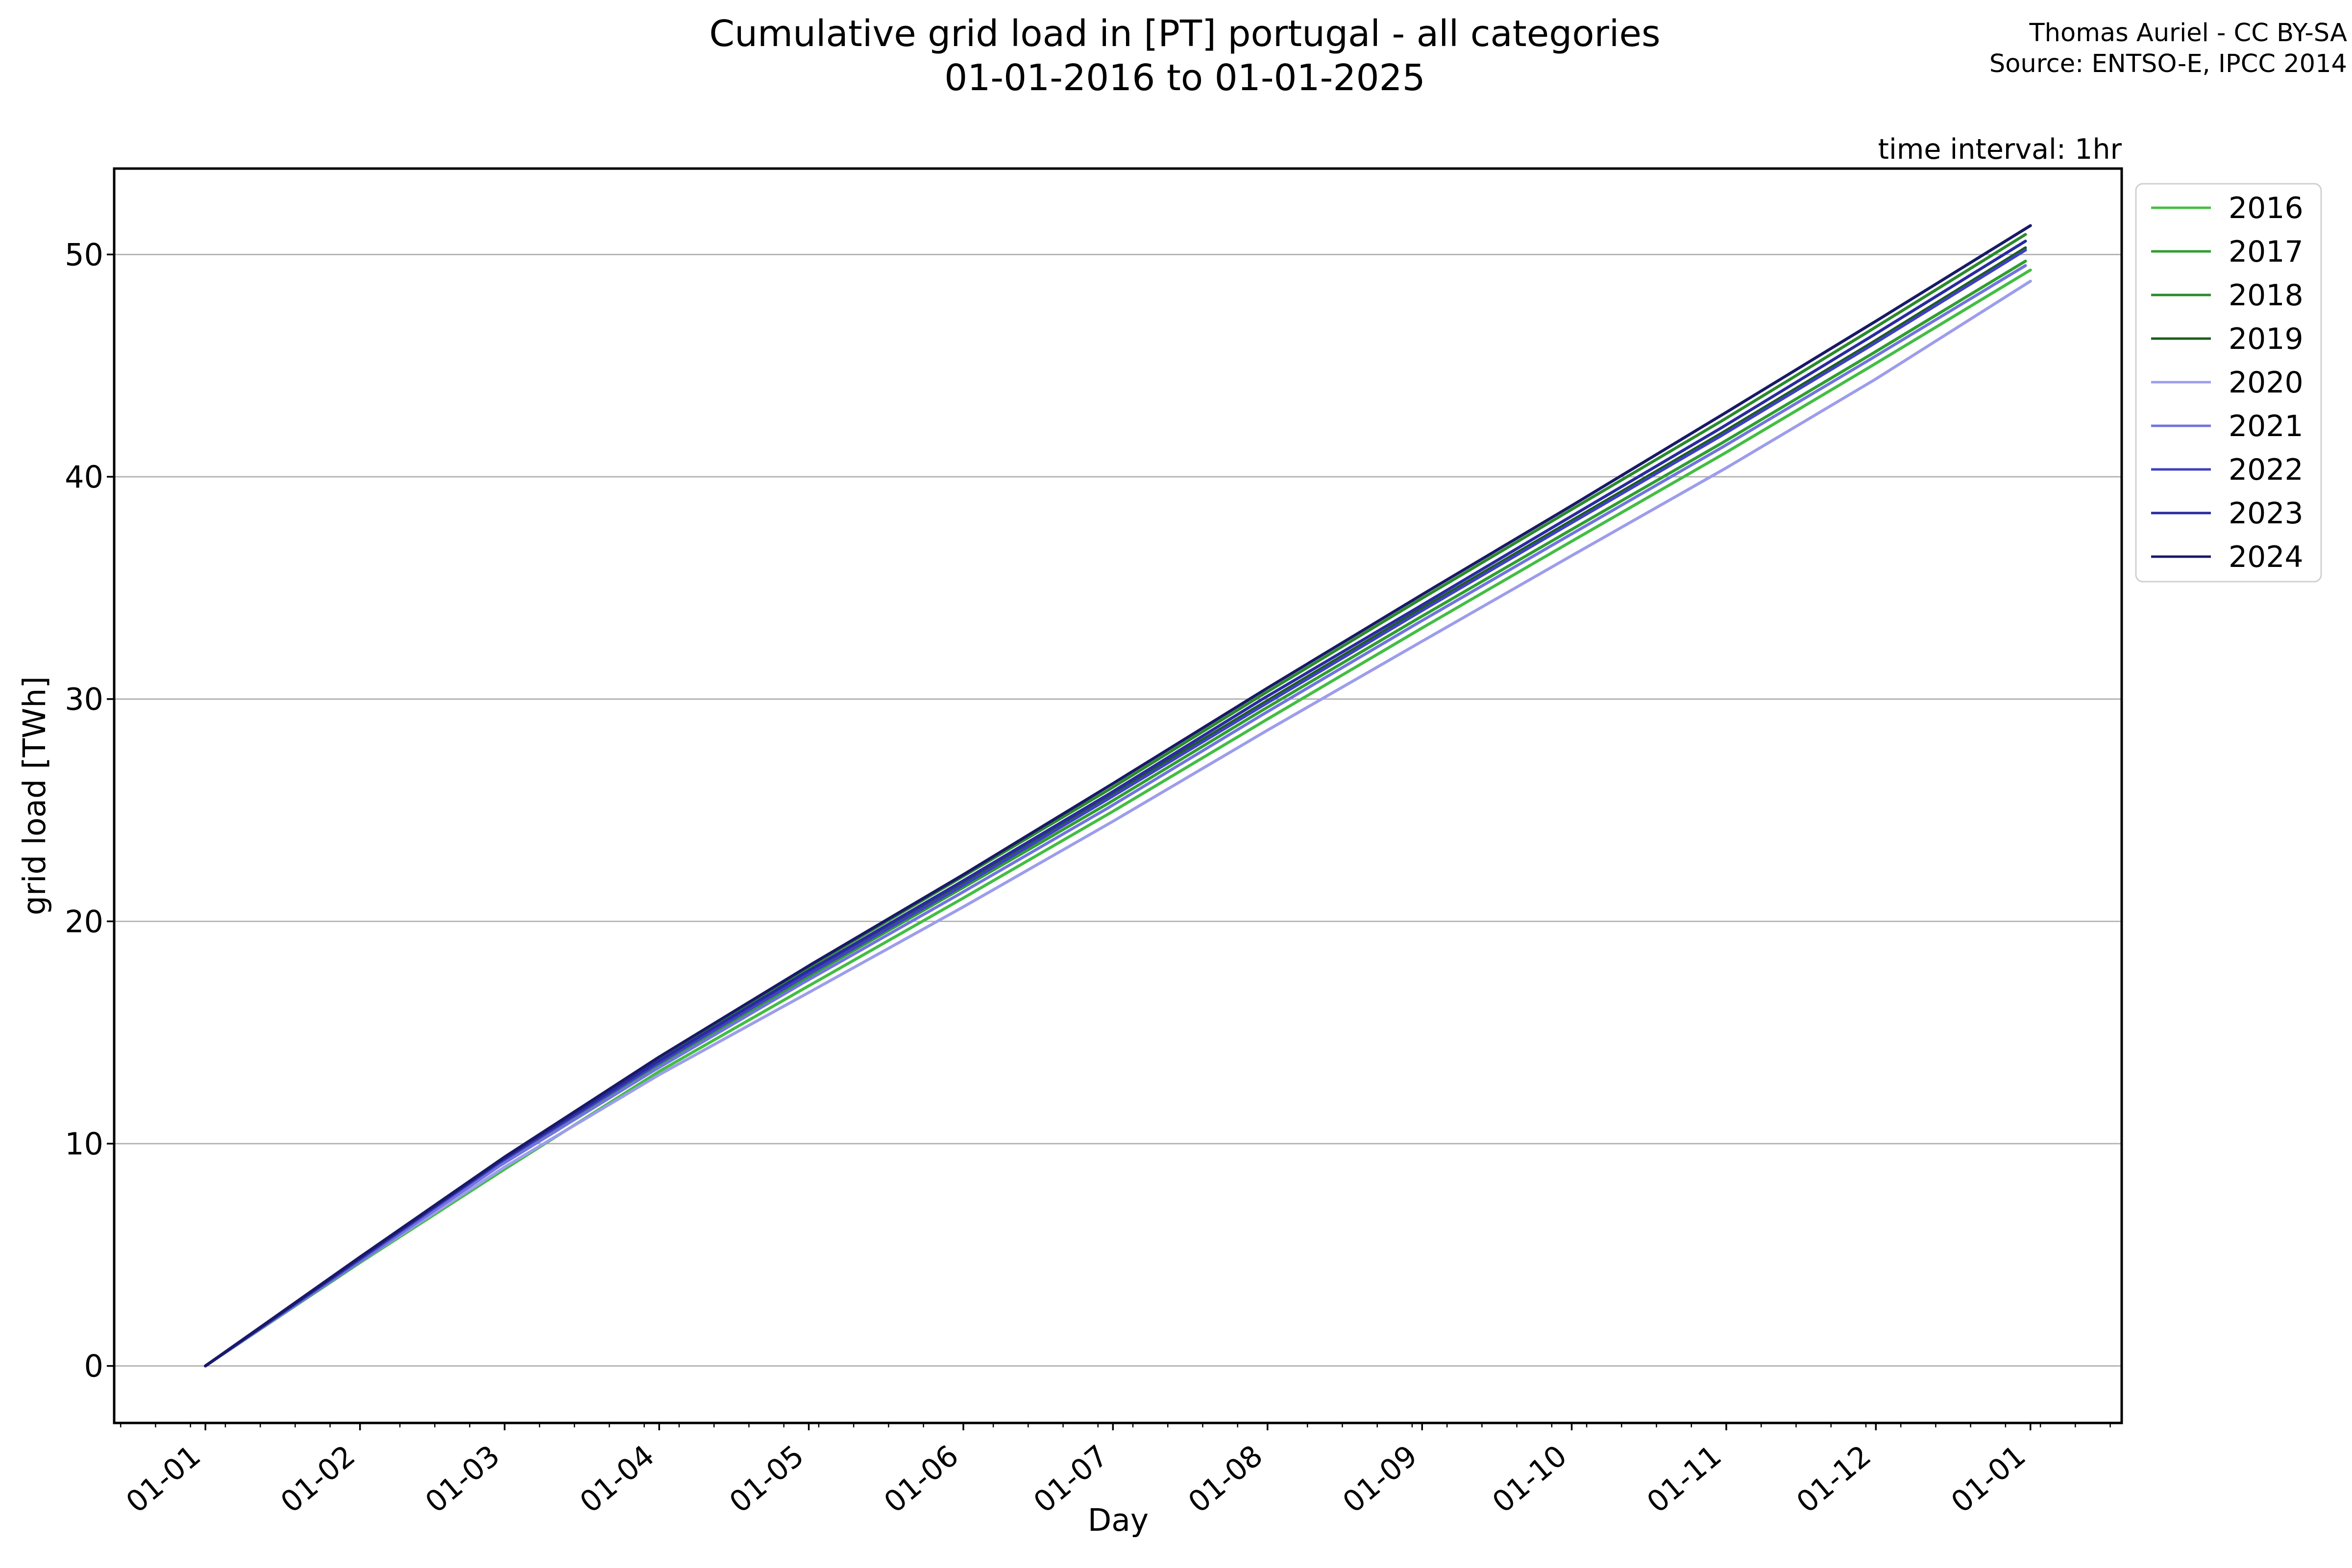  What do you see at coordinates (34, 795) in the screenshot?
I see `y-axis-label: grid load [TWh]` at bounding box center [34, 795].